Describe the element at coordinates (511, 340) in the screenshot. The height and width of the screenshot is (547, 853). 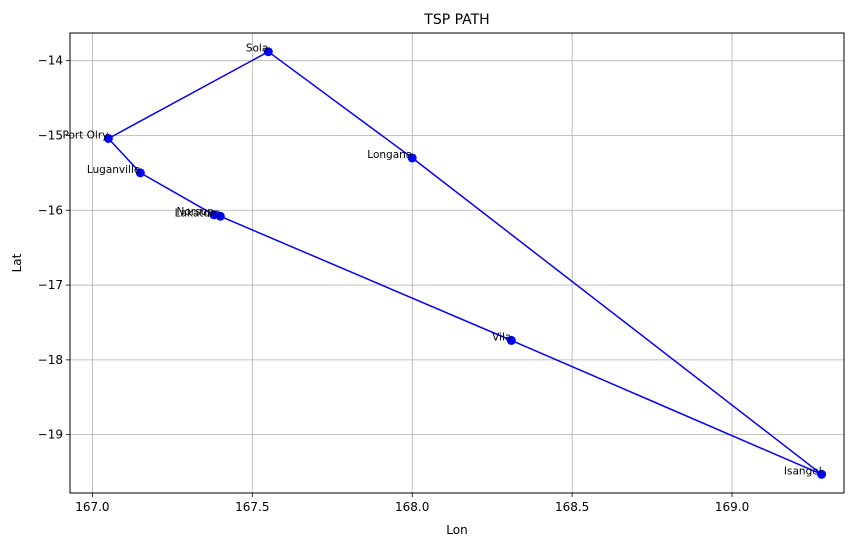
I see `city-marker-vila` at that location.